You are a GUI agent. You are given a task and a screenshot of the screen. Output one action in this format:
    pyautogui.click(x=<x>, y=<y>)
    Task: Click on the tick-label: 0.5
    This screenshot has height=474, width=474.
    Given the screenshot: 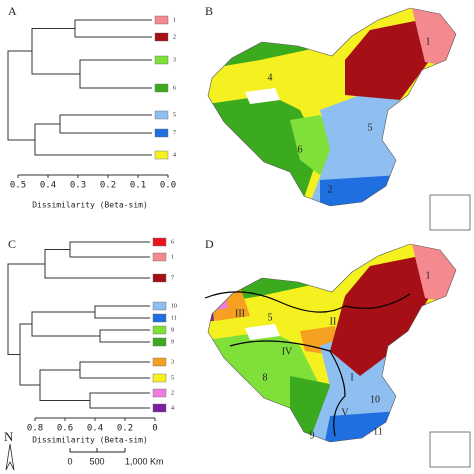 What is the action you would take?
    pyautogui.click(x=18, y=186)
    